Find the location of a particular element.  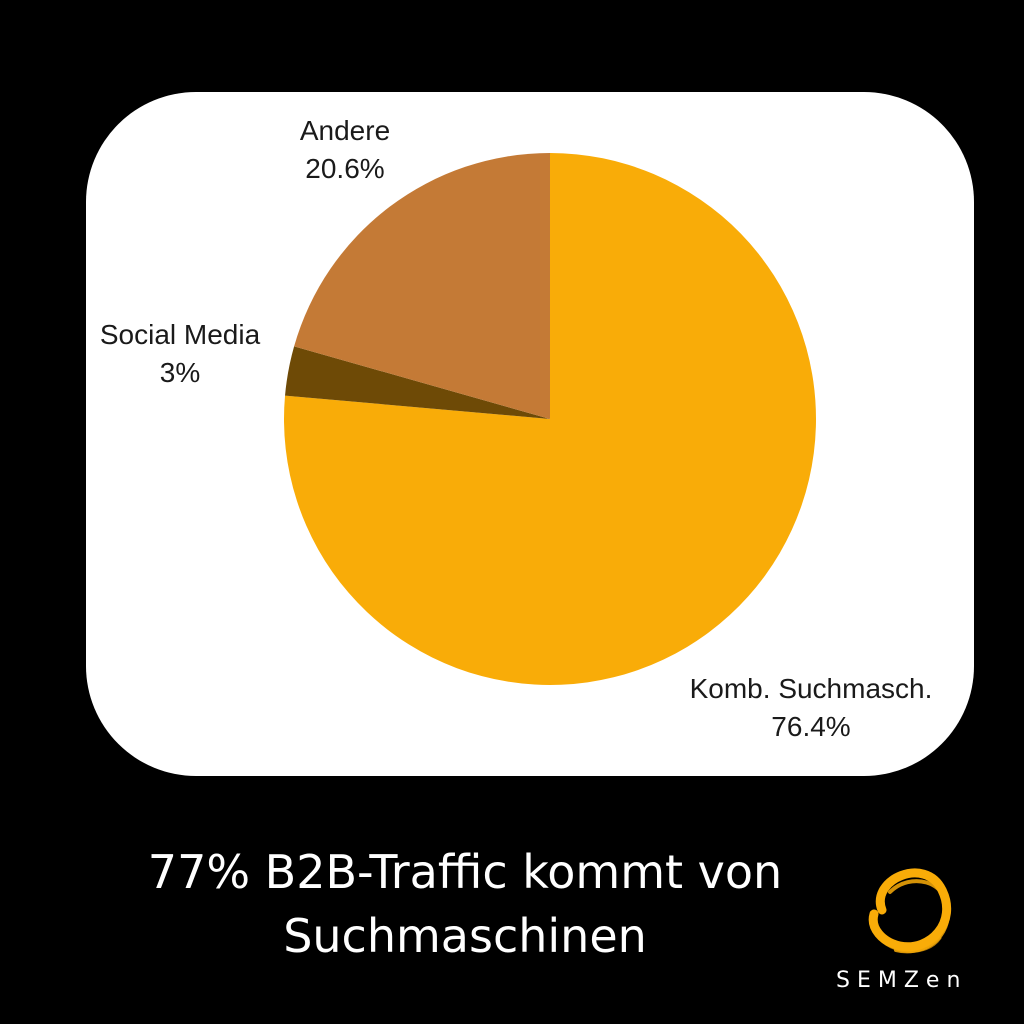

slice-label-social-media: Social Media 3% is located at coordinates (180, 354).